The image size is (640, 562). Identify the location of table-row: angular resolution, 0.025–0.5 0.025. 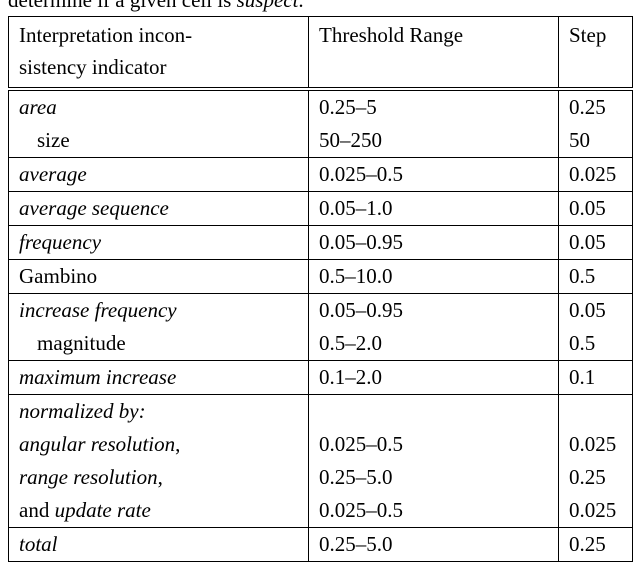
(320, 444).